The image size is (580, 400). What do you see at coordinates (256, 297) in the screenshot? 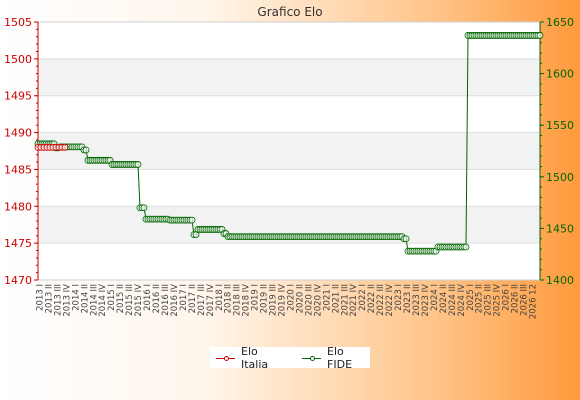
I see `x-tick-label: 2019 I` at bounding box center [256, 297].